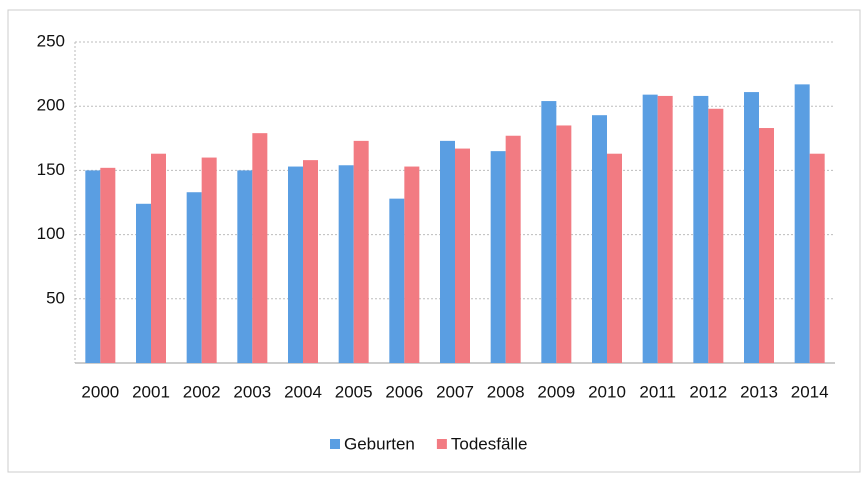 The height and width of the screenshot is (477, 865). I want to click on y-tick-label: 50, so click(55, 297).